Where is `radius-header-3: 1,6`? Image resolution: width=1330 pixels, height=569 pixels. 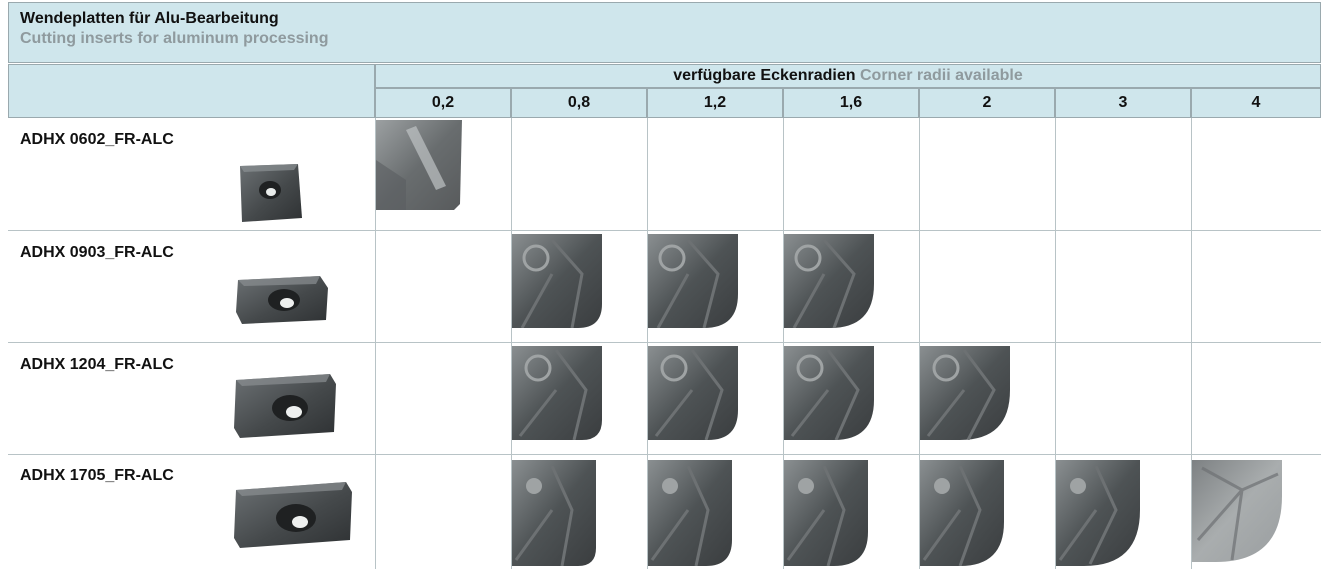 radius-header-3: 1,6 is located at coordinates (851, 103).